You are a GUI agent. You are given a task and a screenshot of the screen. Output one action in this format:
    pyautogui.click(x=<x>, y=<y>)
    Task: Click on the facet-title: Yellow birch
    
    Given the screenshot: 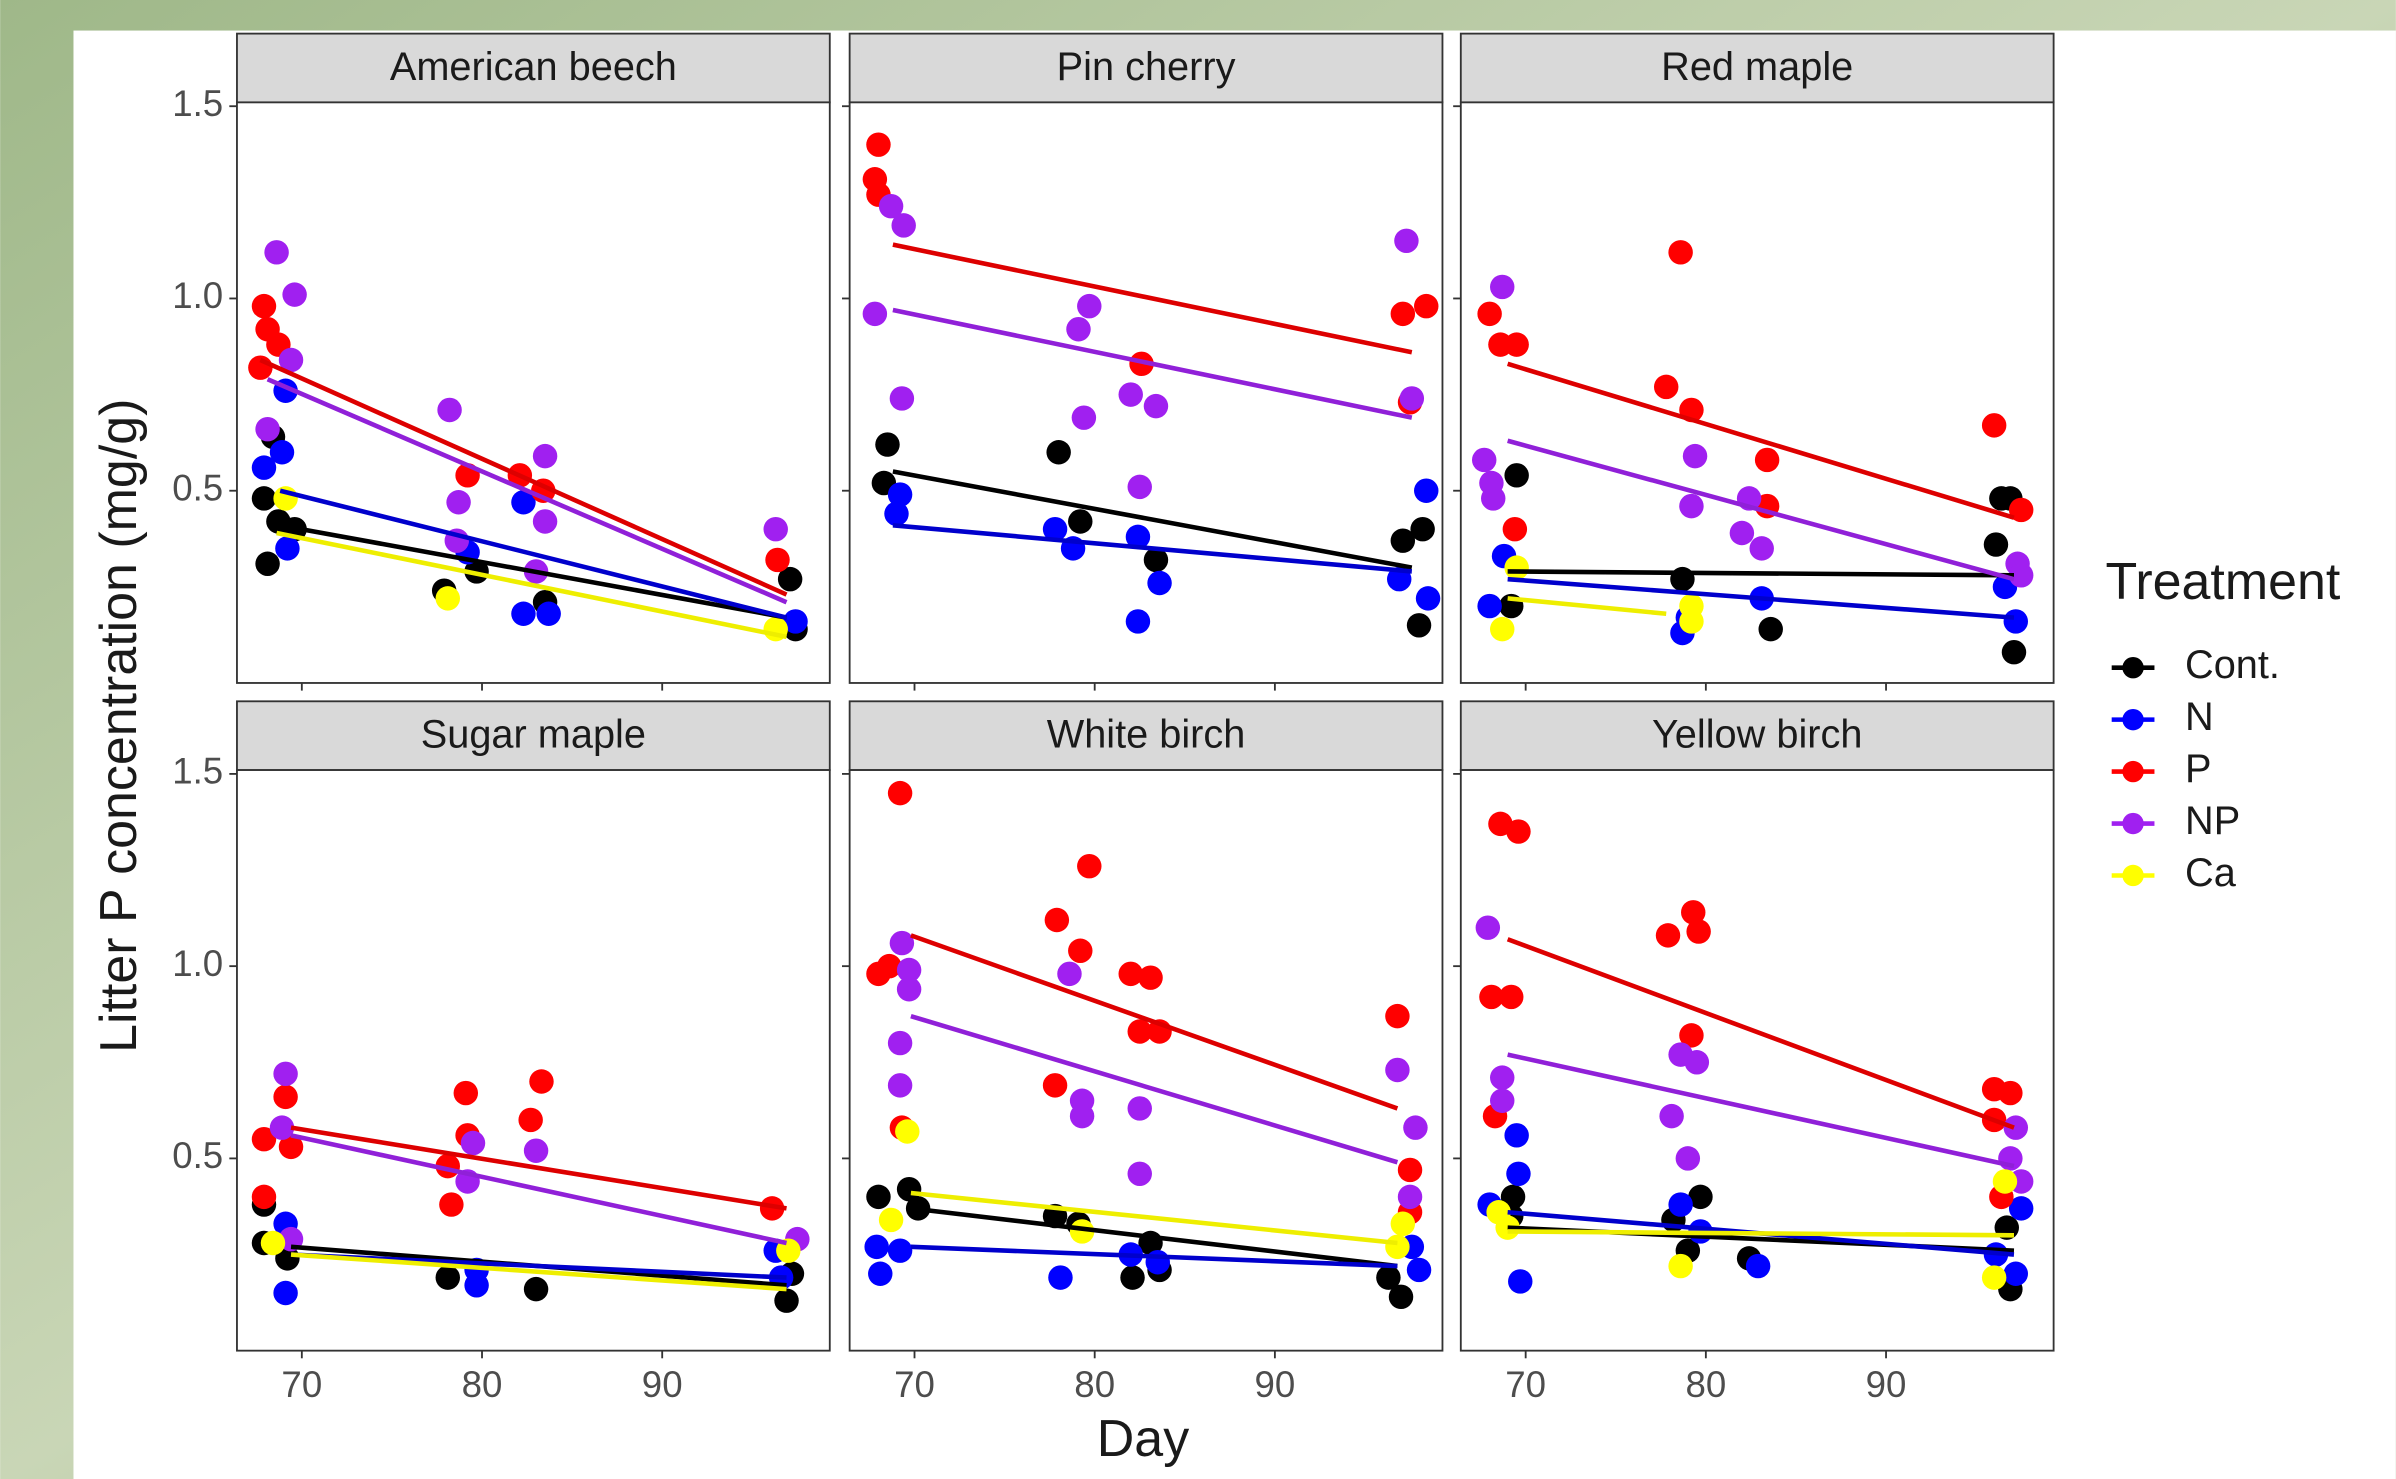 What is the action you would take?
    pyautogui.click(x=1757, y=735)
    